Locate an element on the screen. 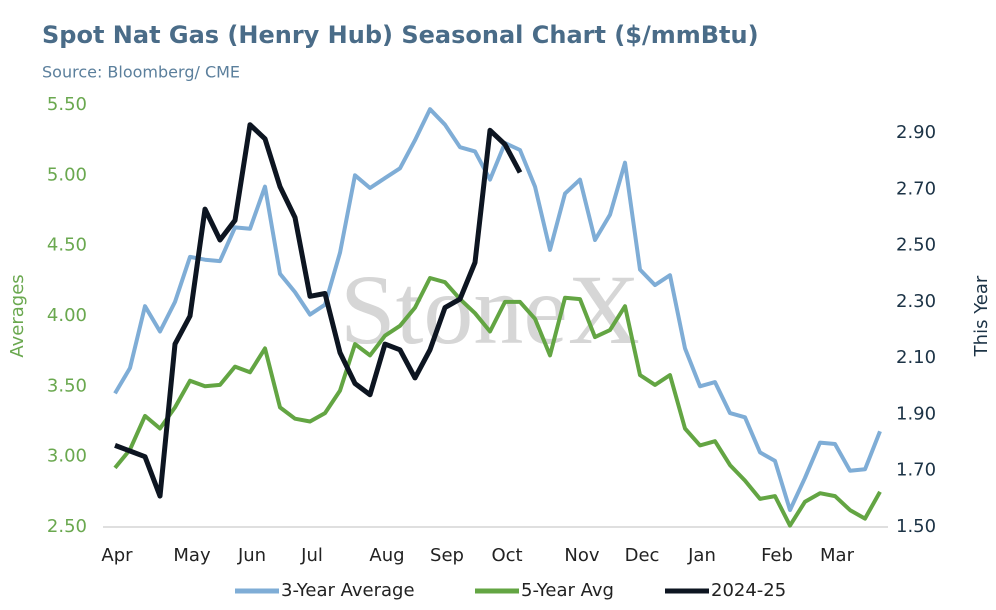 The image size is (996, 610). y-tick-label: 3.00 is located at coordinates (67, 456).